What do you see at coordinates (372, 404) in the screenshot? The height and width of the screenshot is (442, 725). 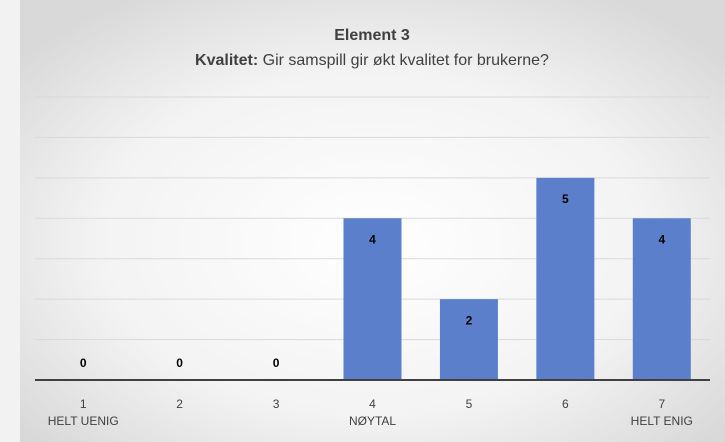 I see `x-tick-label: 4` at bounding box center [372, 404].